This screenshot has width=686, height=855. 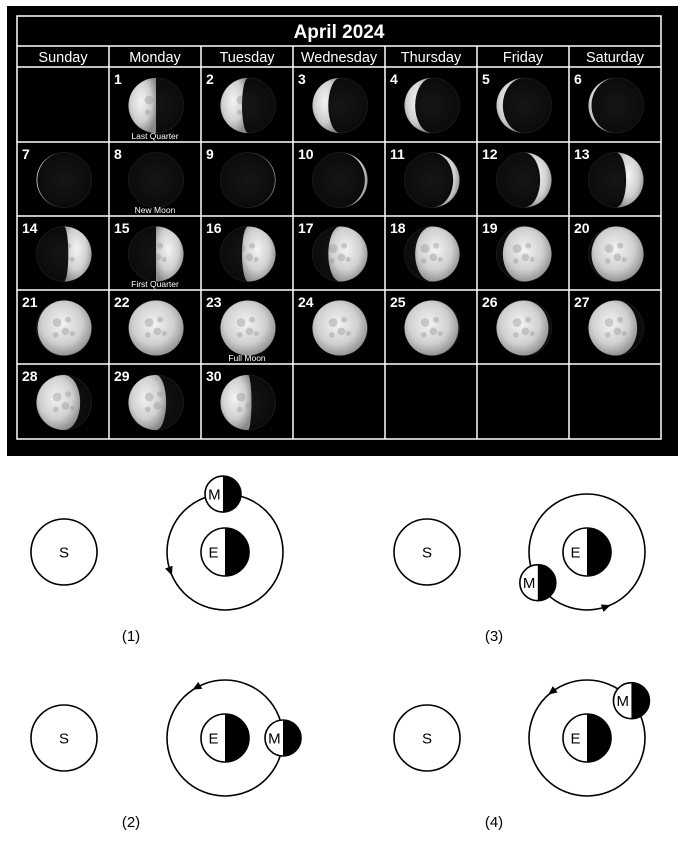 I want to click on day-cell: 26, so click(x=517, y=325).